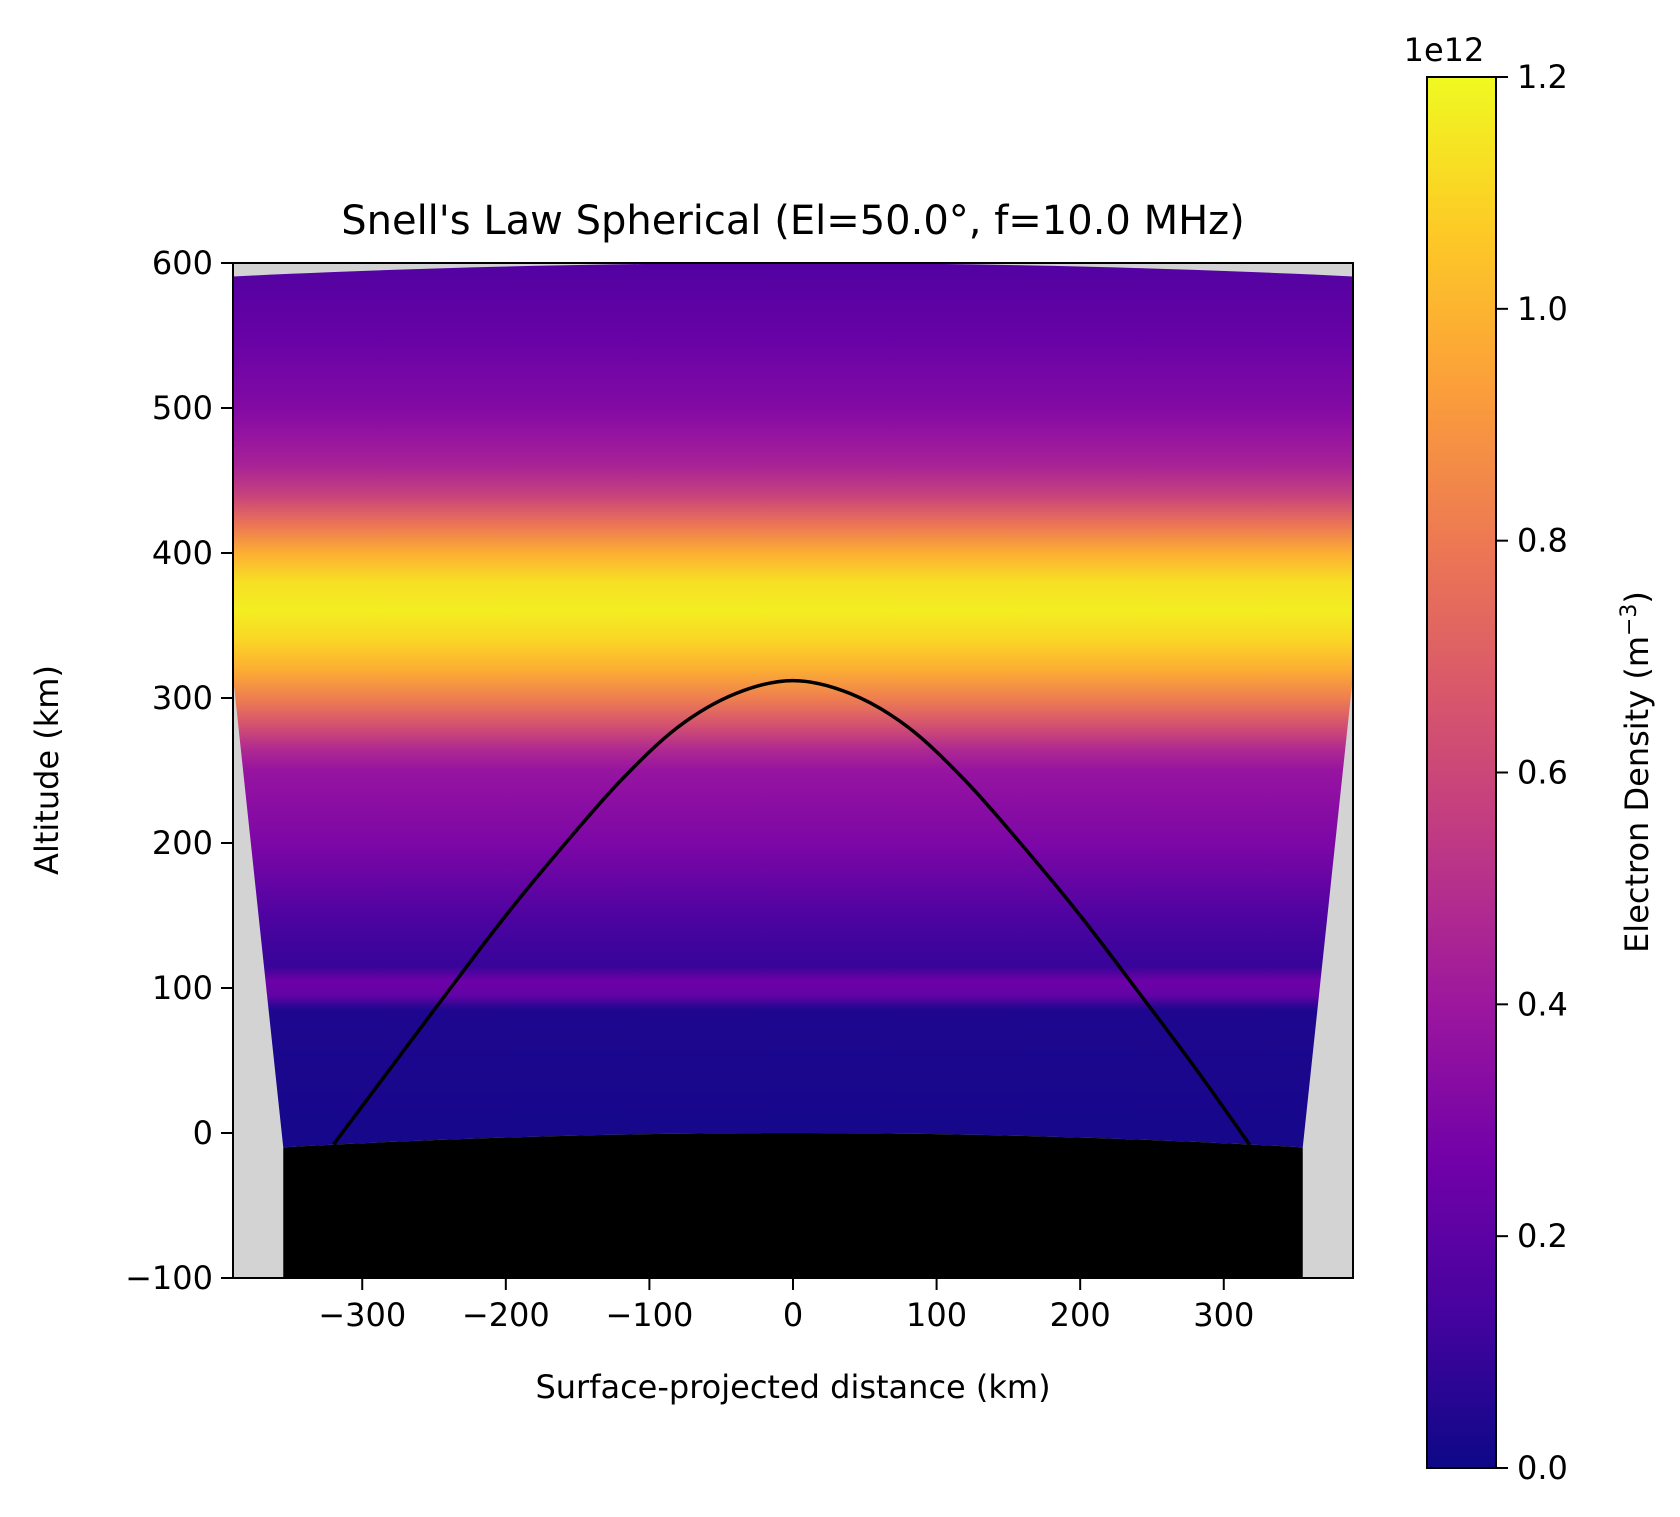  I want to click on colorbar-gradient, so click(1461, 772).